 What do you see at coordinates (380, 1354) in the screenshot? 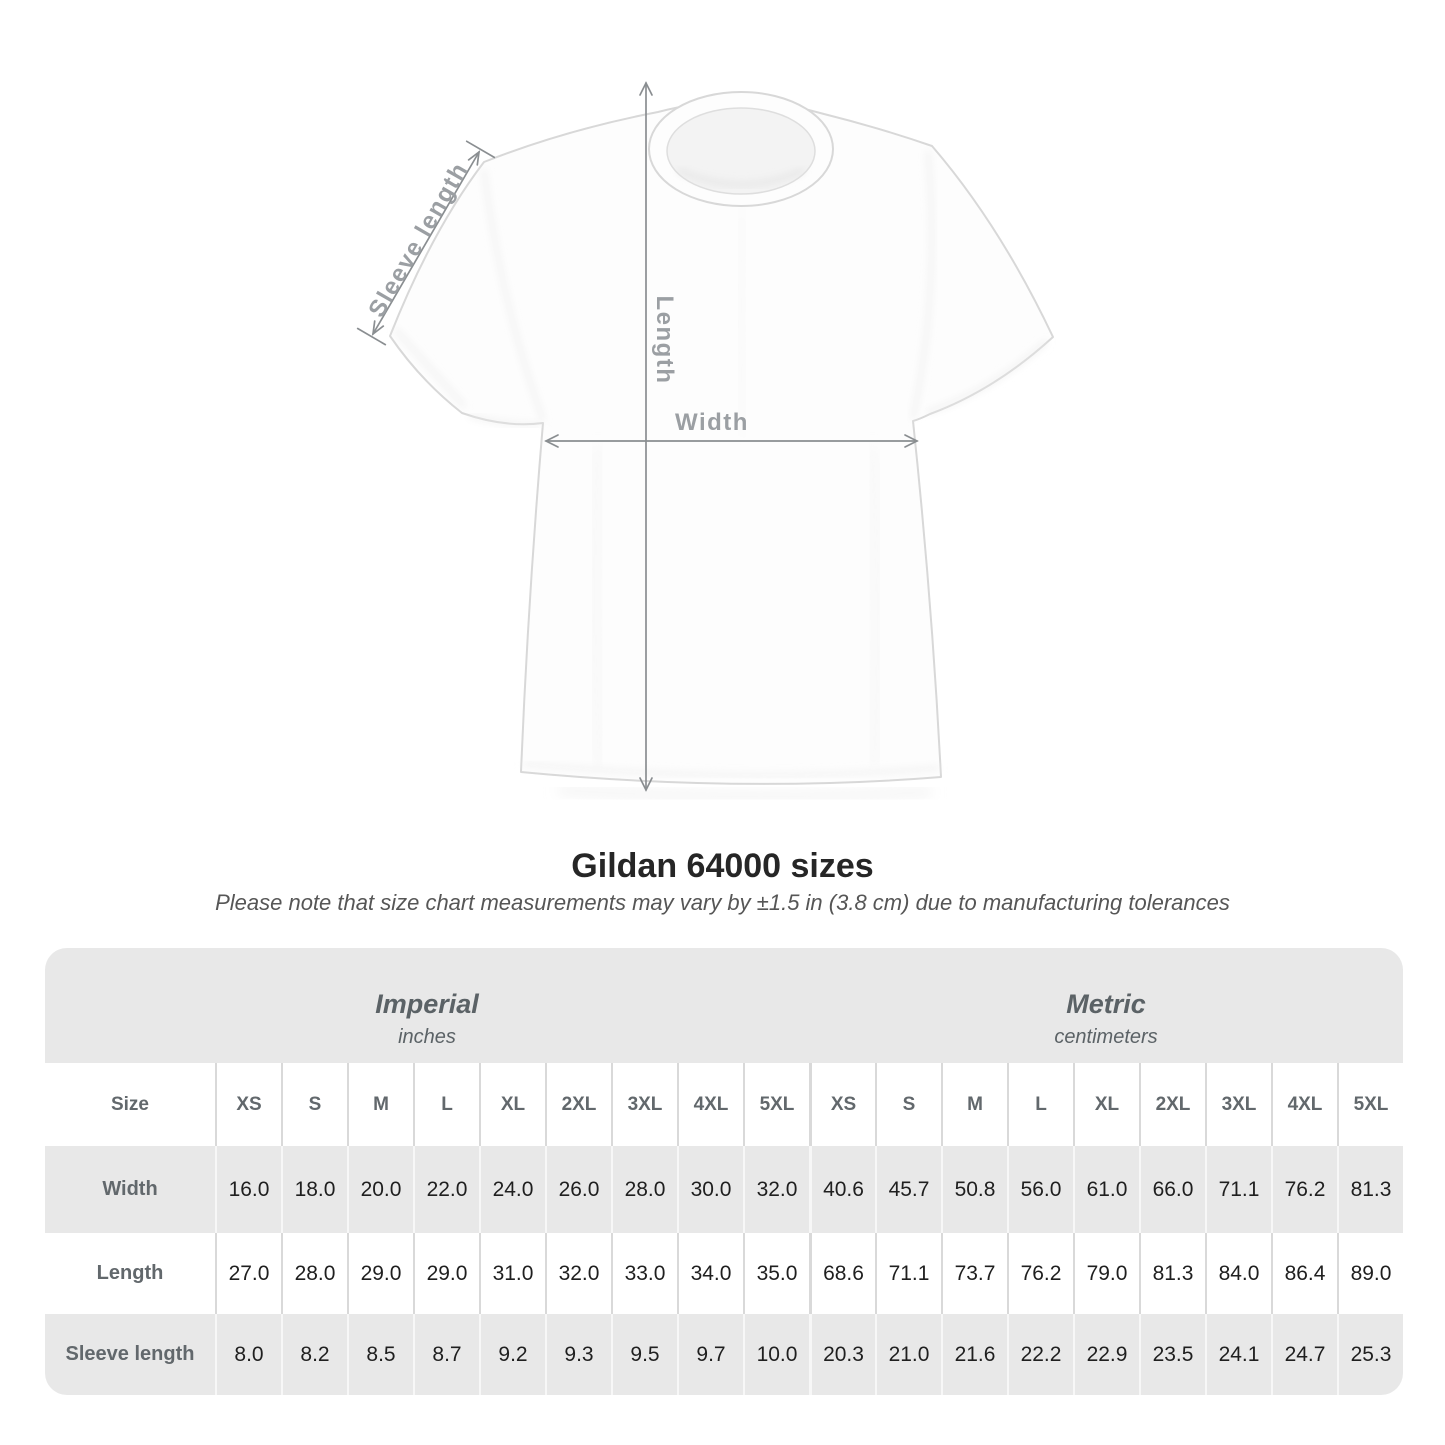
I see `size-value-cell: 8.5` at bounding box center [380, 1354].